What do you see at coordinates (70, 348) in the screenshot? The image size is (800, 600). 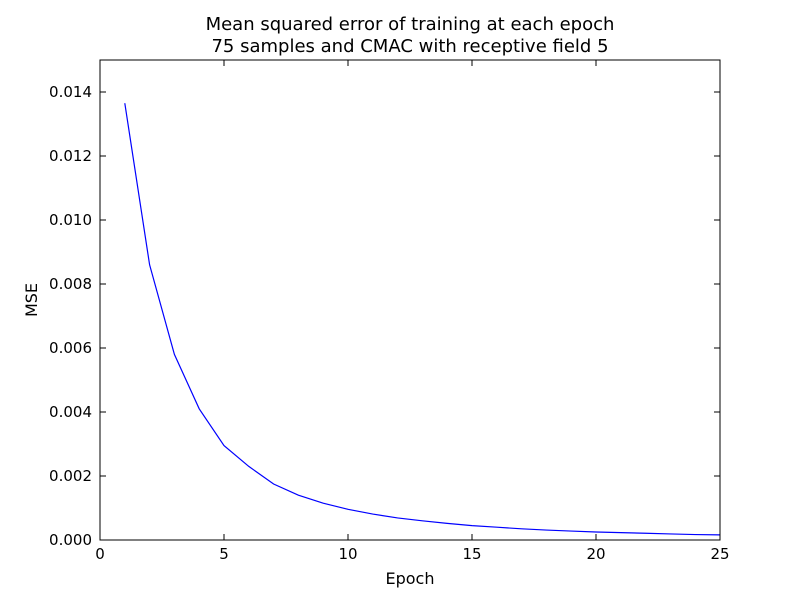 I see `y-tick-label: 0.006` at bounding box center [70, 348].